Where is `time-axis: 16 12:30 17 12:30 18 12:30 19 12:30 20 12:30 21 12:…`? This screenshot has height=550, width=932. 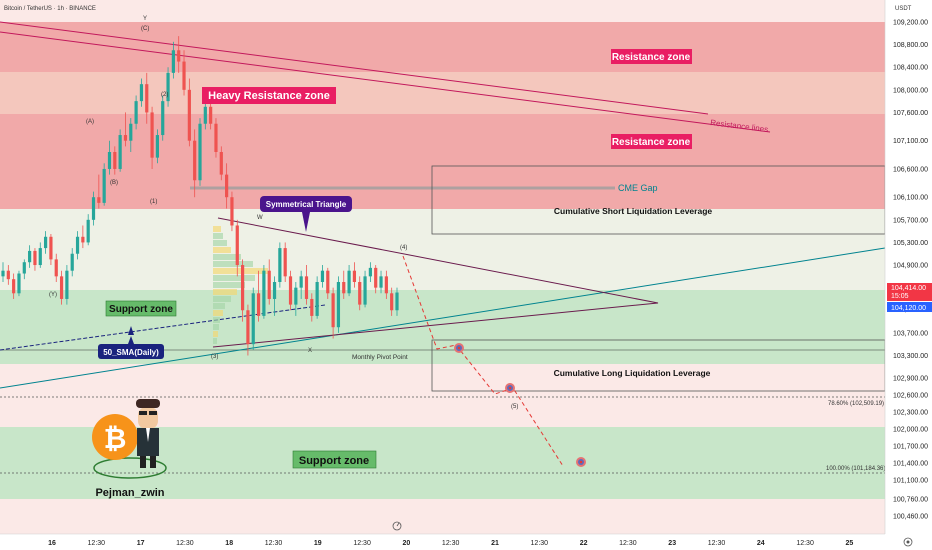
time-axis: 16 12:30 17 12:30 18 12:30 19 12:30 20 12:30 21 12:… is located at coordinates (466, 541).